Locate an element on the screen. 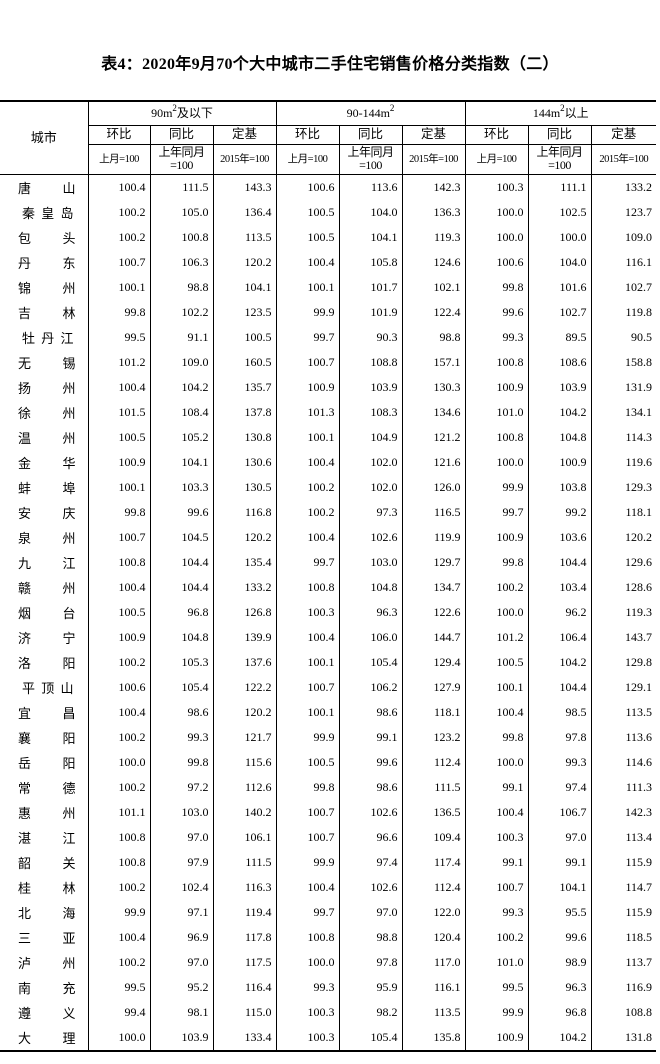 The image size is (660, 1064). index-value: 106.1 is located at coordinates (244, 837).